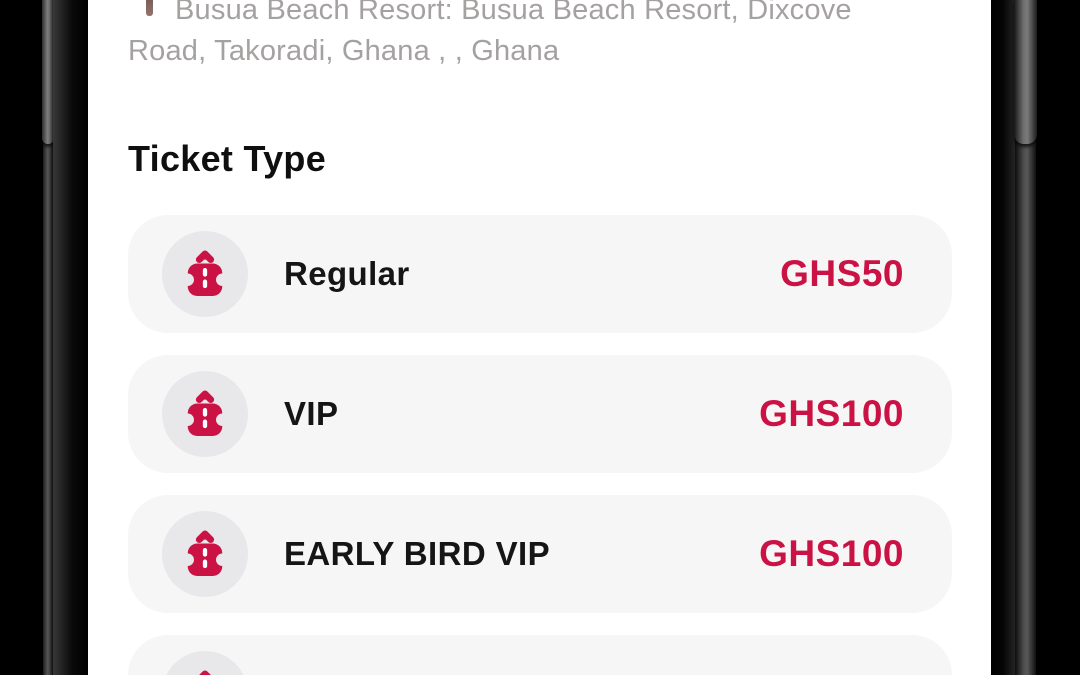  Describe the element at coordinates (417, 553) in the screenshot. I see `ticket-name: EARLY BIRD VIP` at that location.